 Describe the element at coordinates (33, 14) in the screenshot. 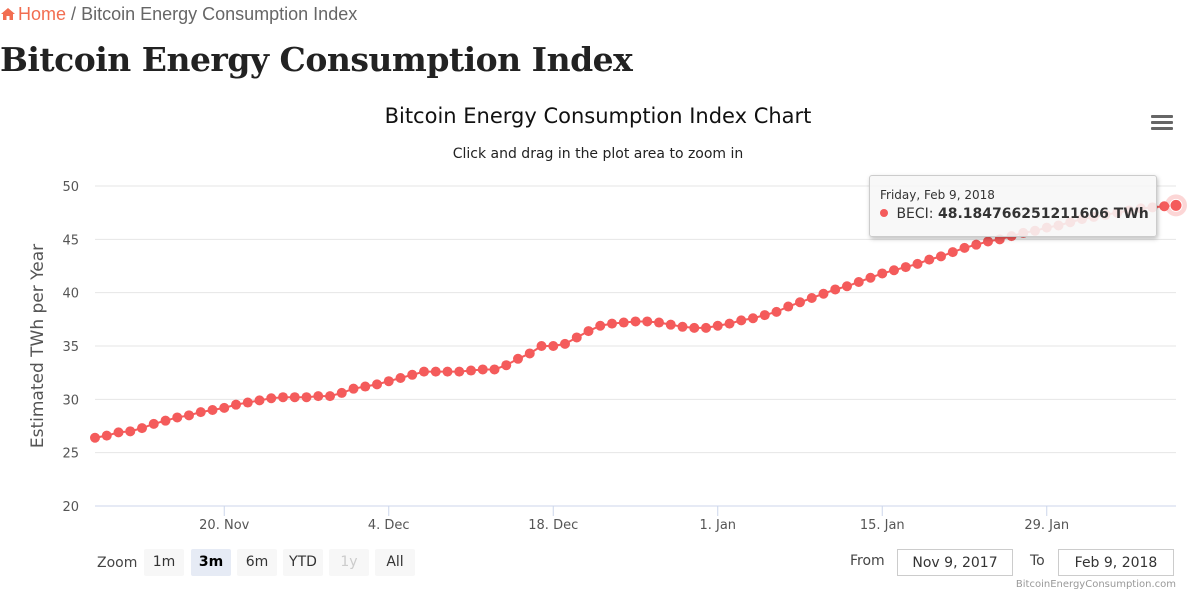

I see `breadcrumb-home-link: Home` at that location.